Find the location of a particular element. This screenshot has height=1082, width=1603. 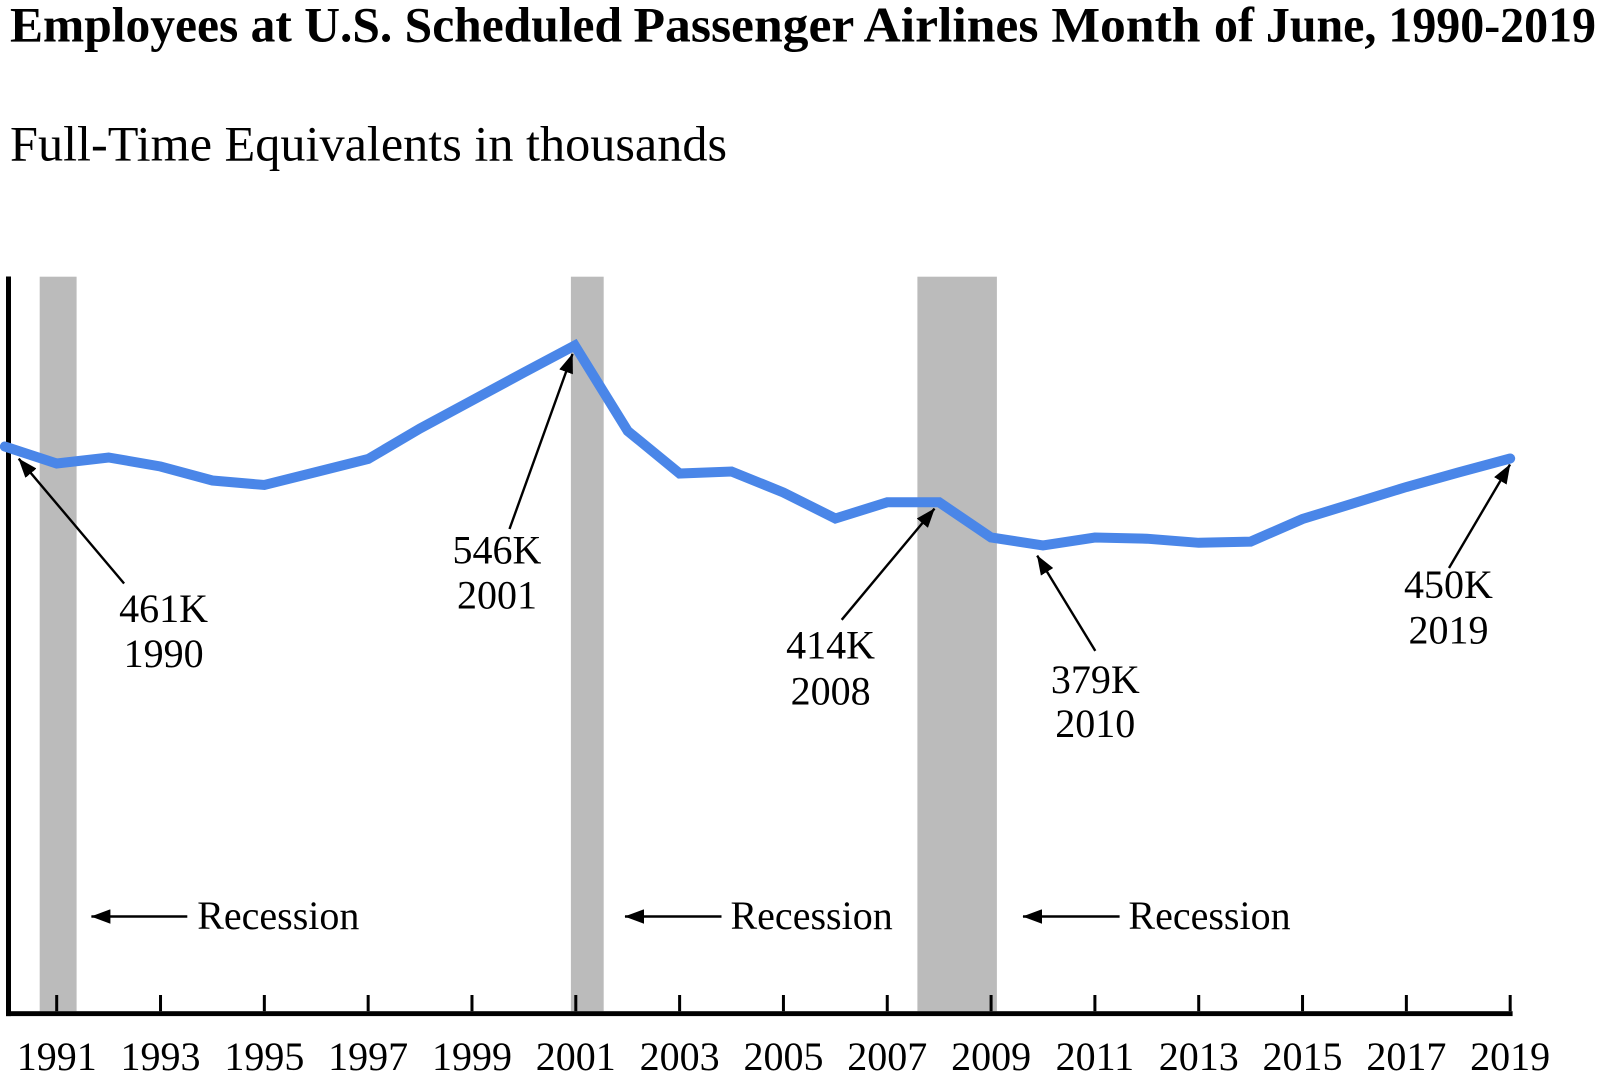

svg-text: 1995 is located at coordinates (264, 1056).